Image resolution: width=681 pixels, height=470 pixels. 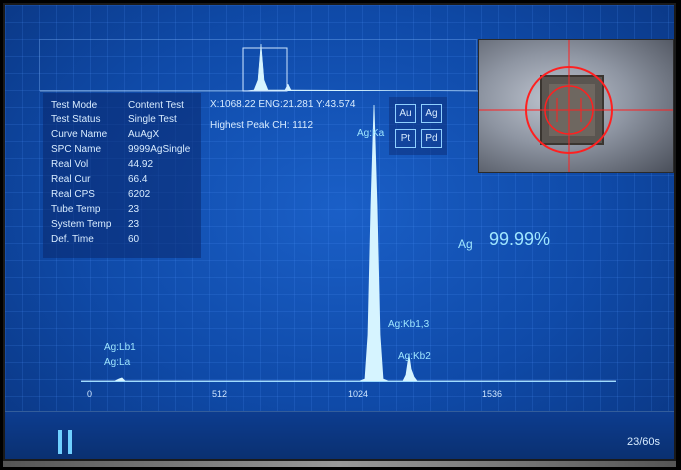 What do you see at coordinates (283, 104) in the screenshot?
I see `cursor-readout: X:1068.22 ENG:21.281 Y:43.574` at bounding box center [283, 104].